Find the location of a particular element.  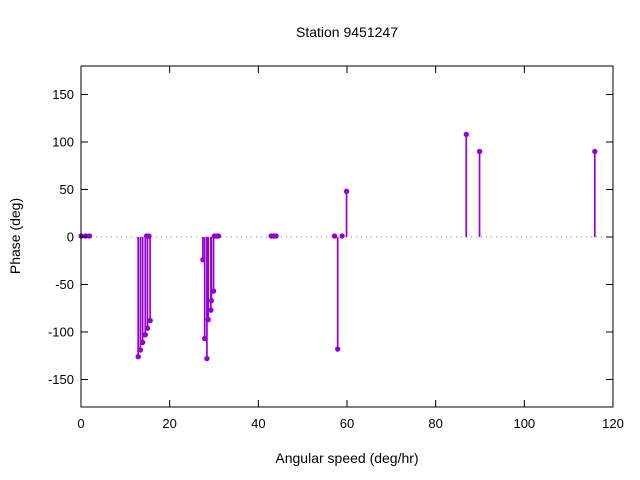

y-tick-label: -100 is located at coordinates (61, 331).